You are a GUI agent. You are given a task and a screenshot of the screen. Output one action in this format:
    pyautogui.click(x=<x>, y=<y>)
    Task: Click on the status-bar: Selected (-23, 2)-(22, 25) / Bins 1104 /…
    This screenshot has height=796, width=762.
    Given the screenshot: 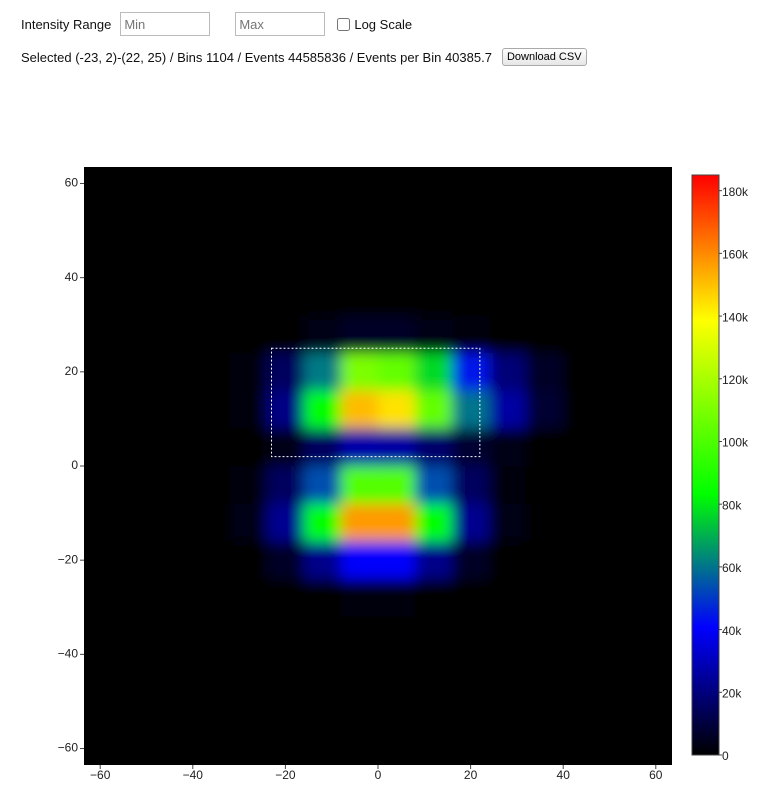 What is the action you would take?
    pyautogui.click(x=304, y=57)
    